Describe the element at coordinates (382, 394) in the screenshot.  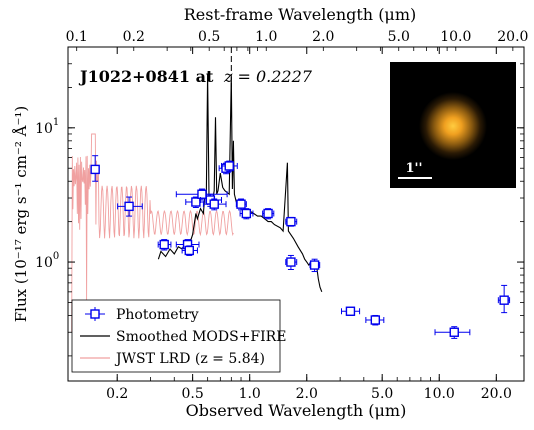
I see `x-tick-label: 5.0` at that location.